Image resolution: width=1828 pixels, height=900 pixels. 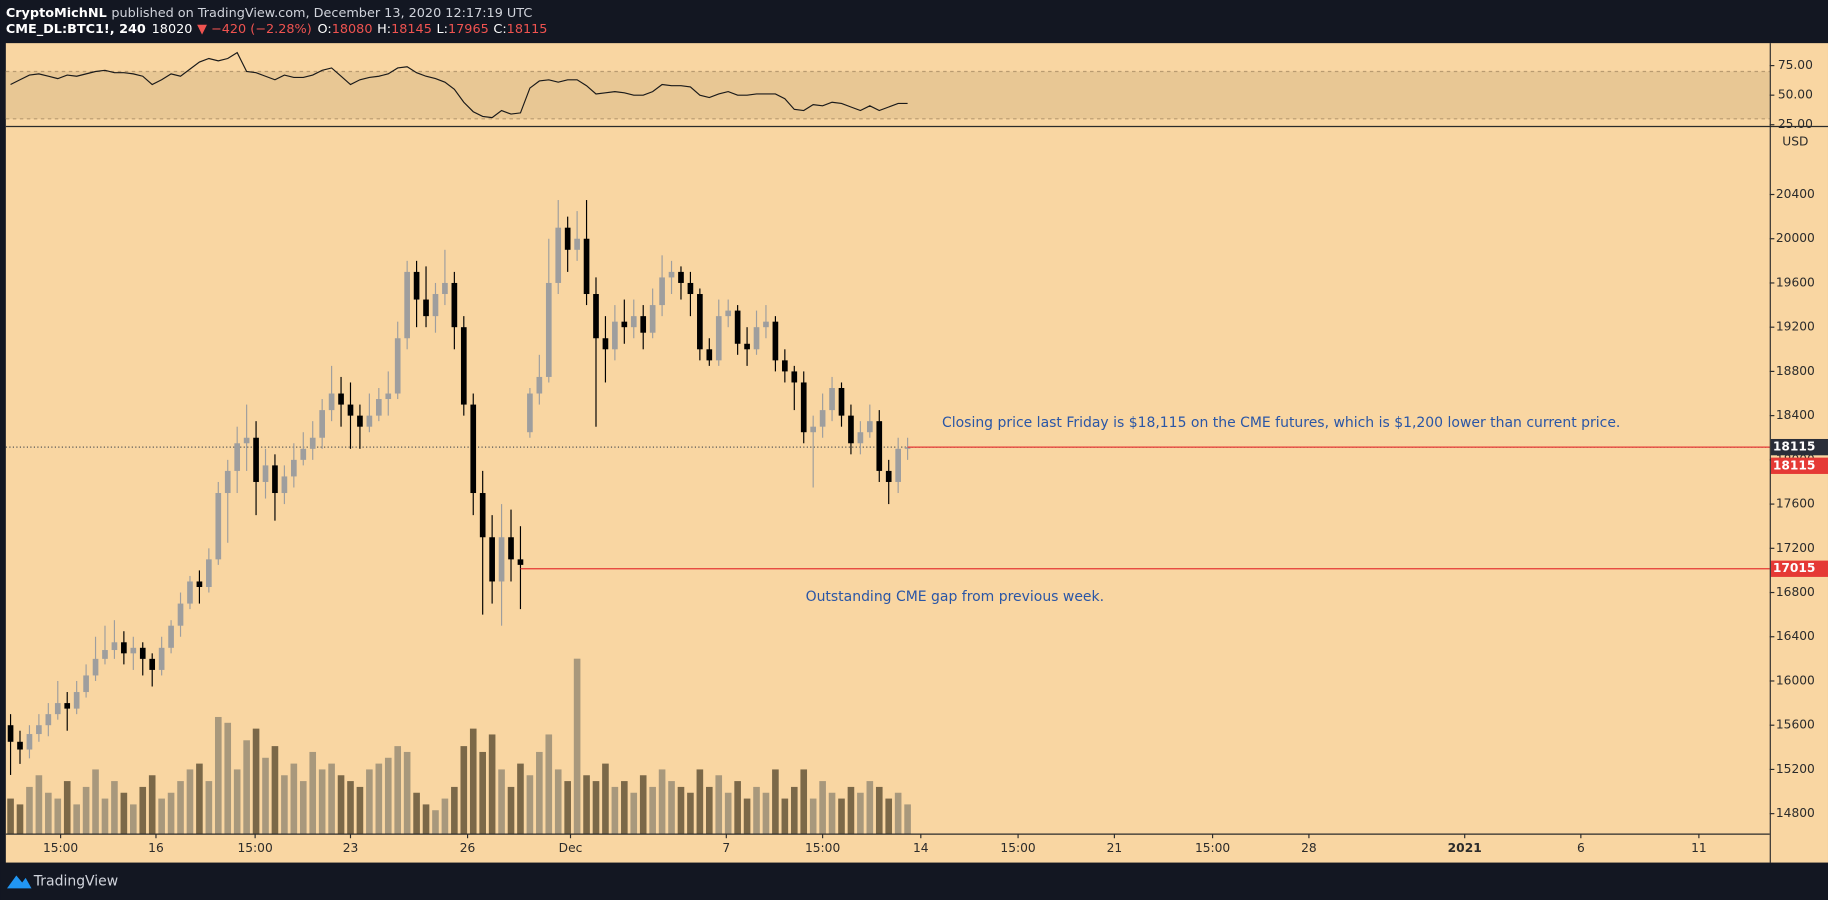 What do you see at coordinates (1795, 813) in the screenshot?
I see `y-tick-label: 14800` at bounding box center [1795, 813].